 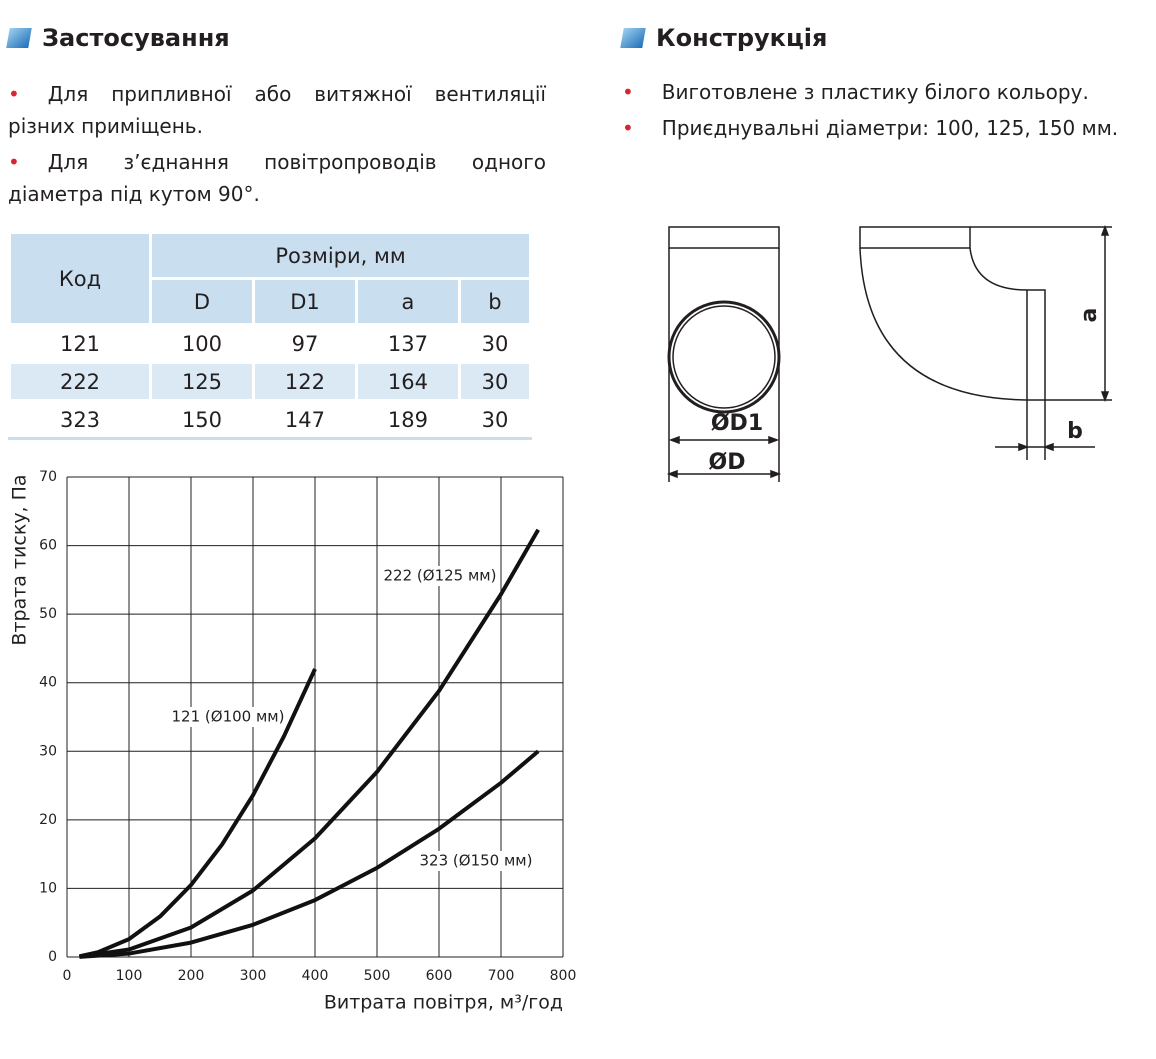 What do you see at coordinates (67, 976) in the screenshot?
I see `x-tick-label: 0` at bounding box center [67, 976].